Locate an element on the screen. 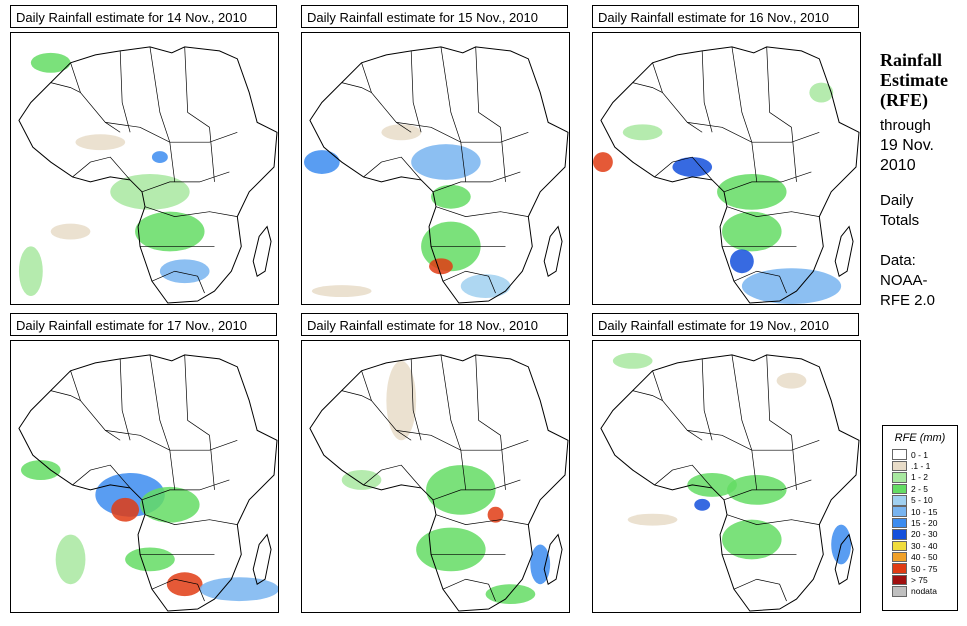  legend-label: 40 - 50 is located at coordinates (924, 557).